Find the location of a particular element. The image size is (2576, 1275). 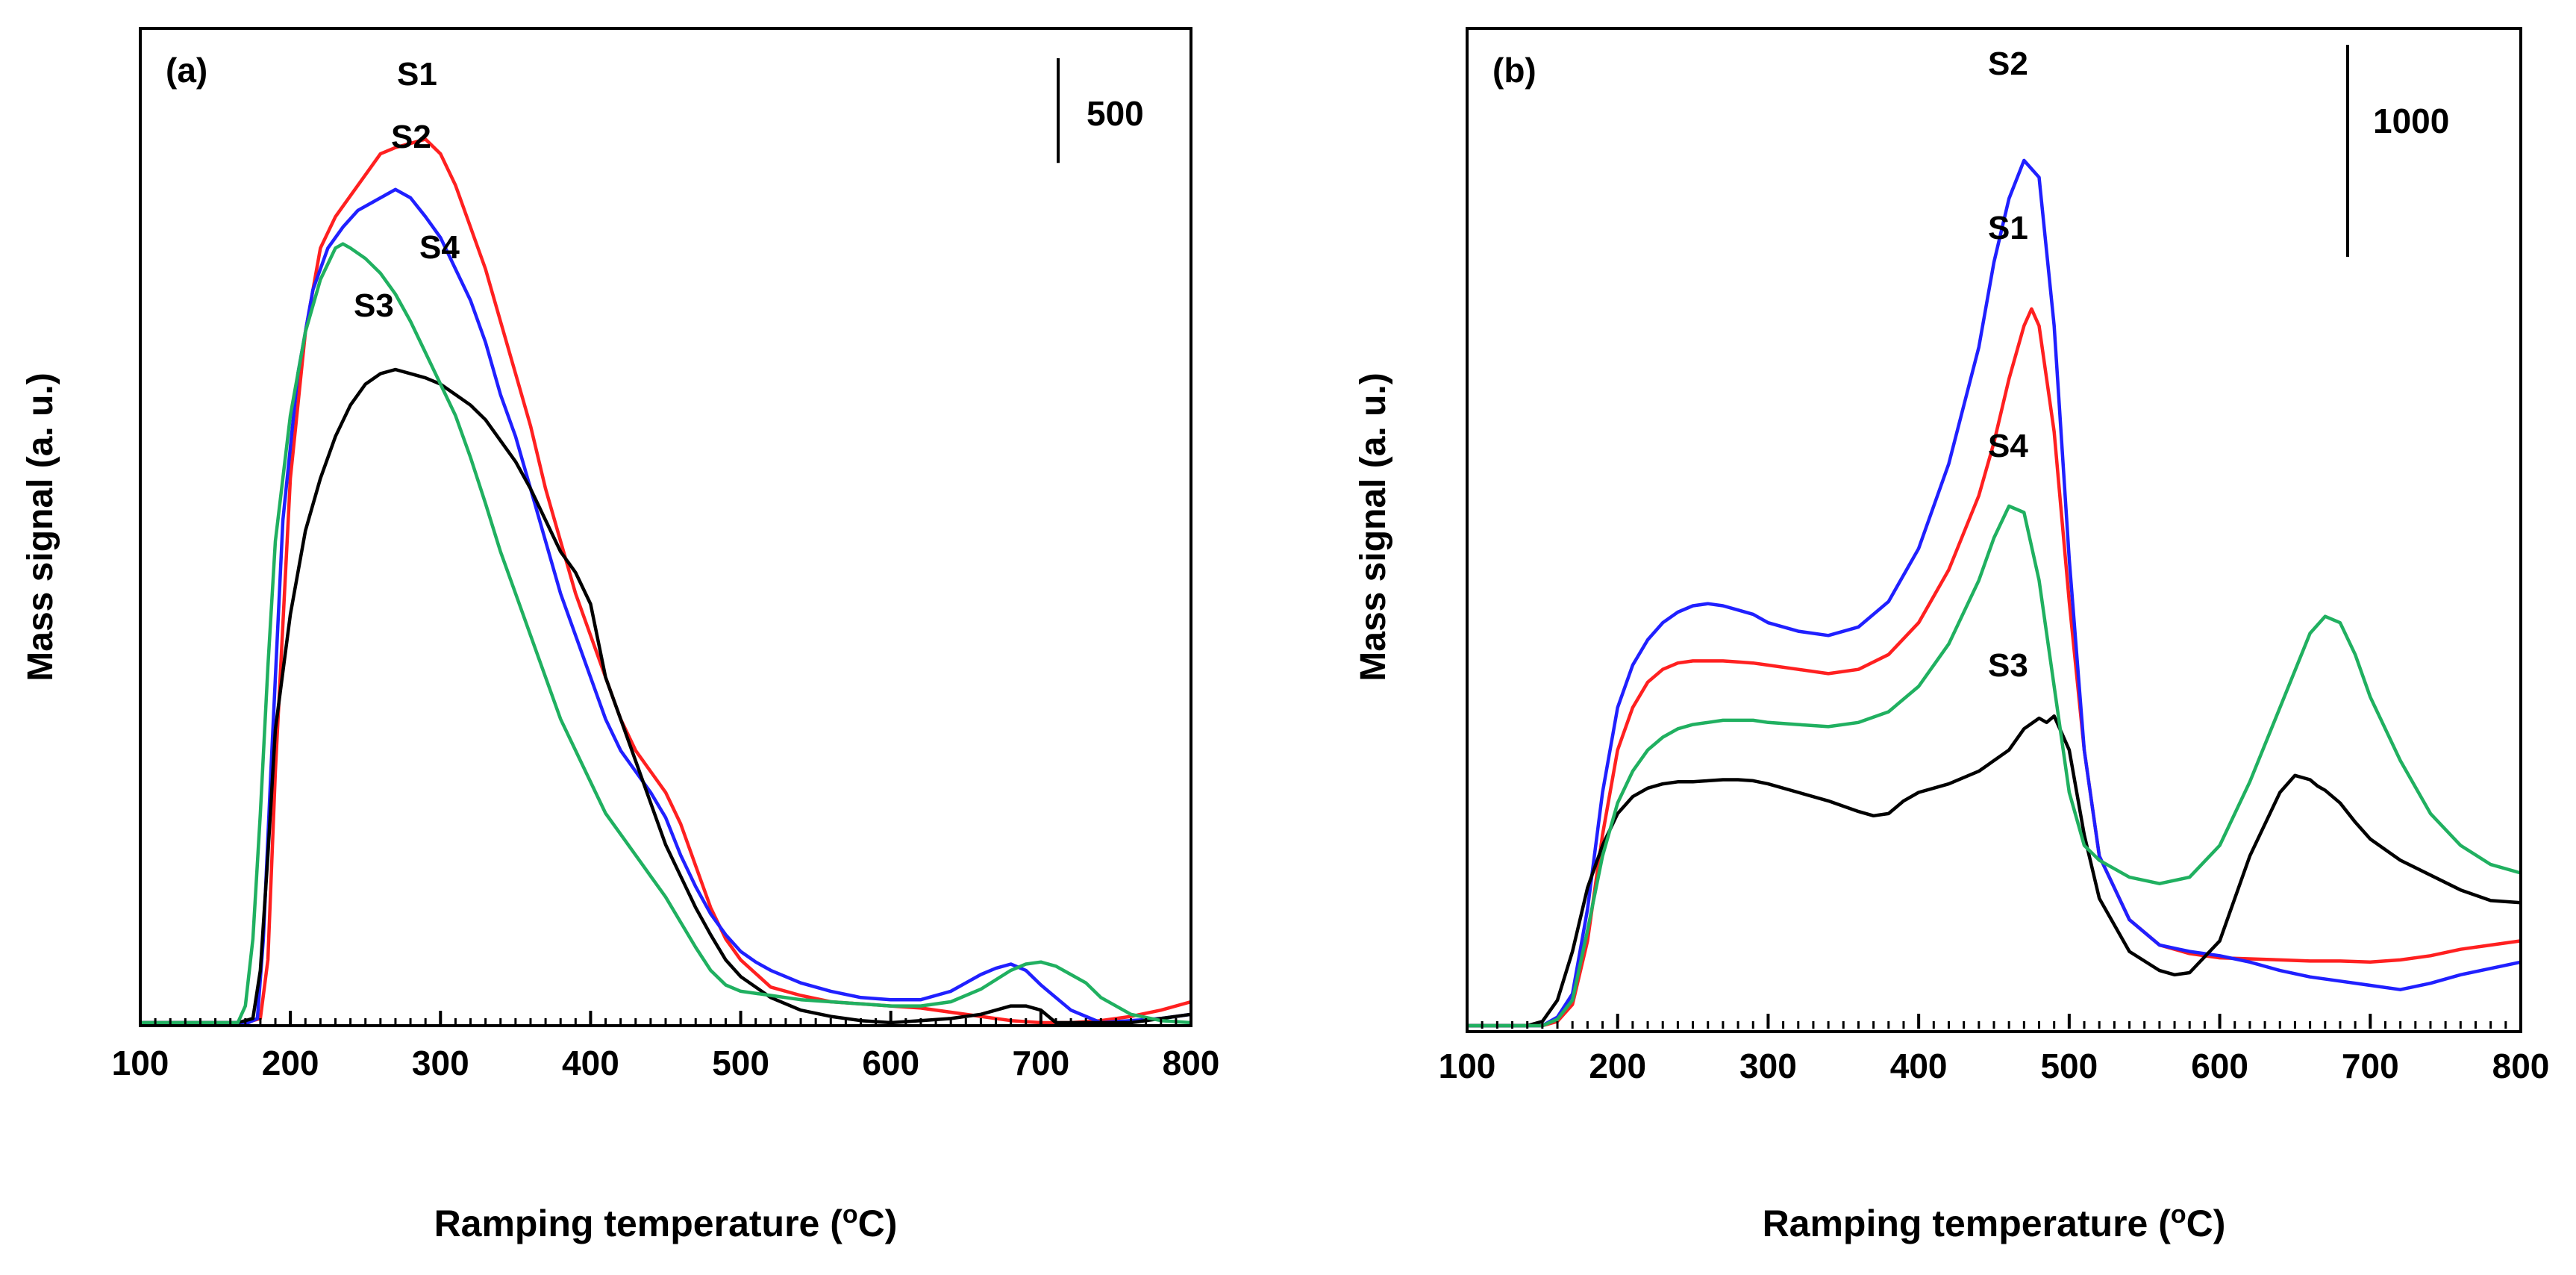

series-label-b-s4: S4 is located at coordinates (2008, 446).